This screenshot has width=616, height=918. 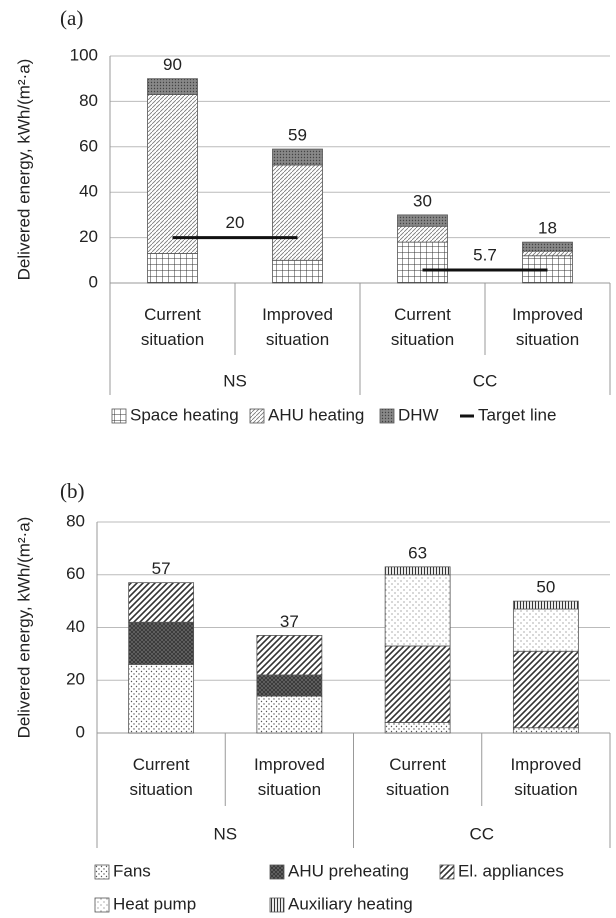 I want to click on total-label: 63, so click(x=417, y=552).